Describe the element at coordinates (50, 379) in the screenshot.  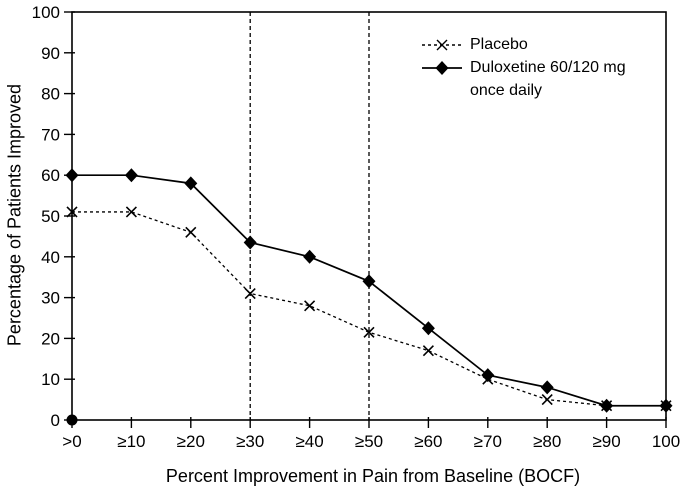
I see `y-tick-label: 10` at that location.